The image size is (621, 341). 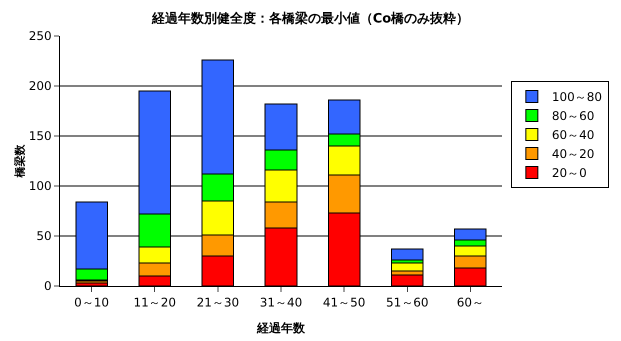 I want to click on x-axis-title: 経過年数, so click(x=281, y=328).